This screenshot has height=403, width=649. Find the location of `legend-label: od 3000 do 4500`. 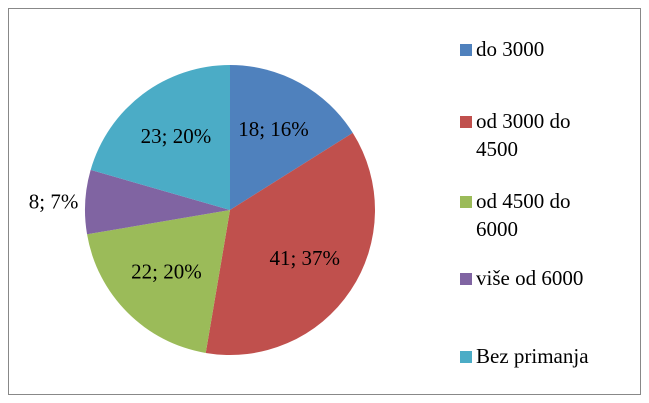

legend-label: od 3000 do 4500 is located at coordinates (523, 135).